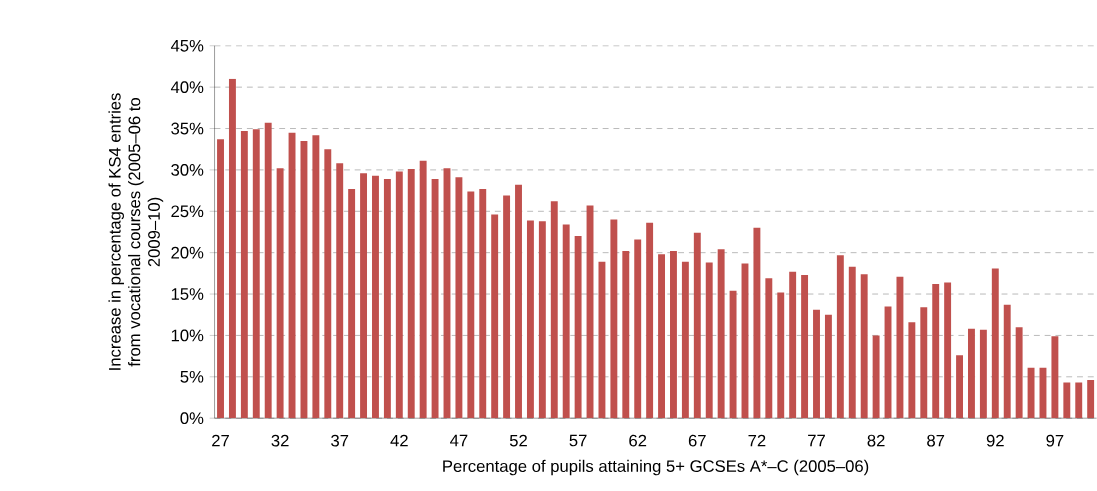 The height and width of the screenshot is (491, 1097). I want to click on x-tick-label: 77, so click(816, 440).